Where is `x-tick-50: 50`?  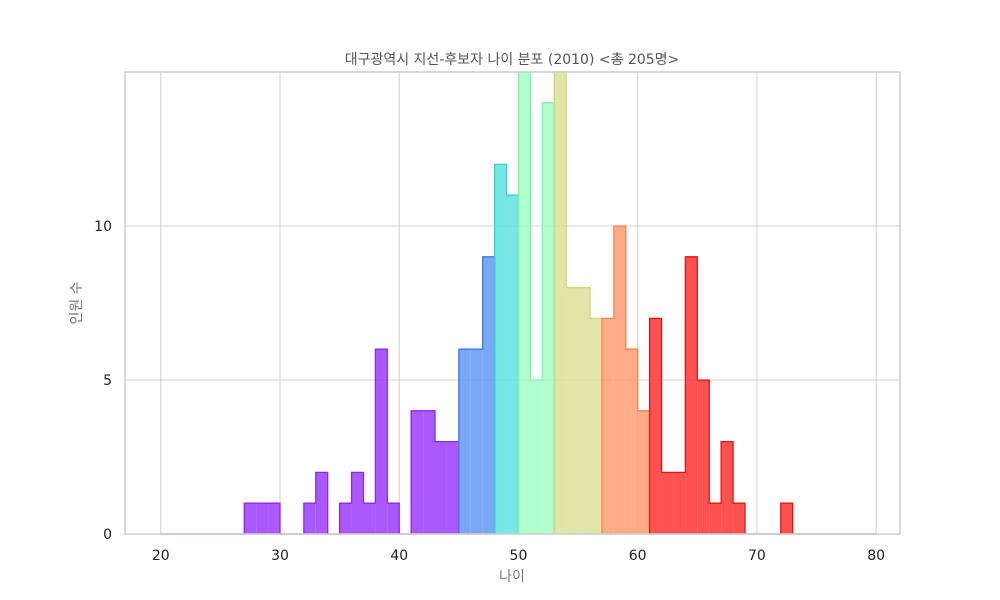
x-tick-50: 50 is located at coordinates (519, 556).